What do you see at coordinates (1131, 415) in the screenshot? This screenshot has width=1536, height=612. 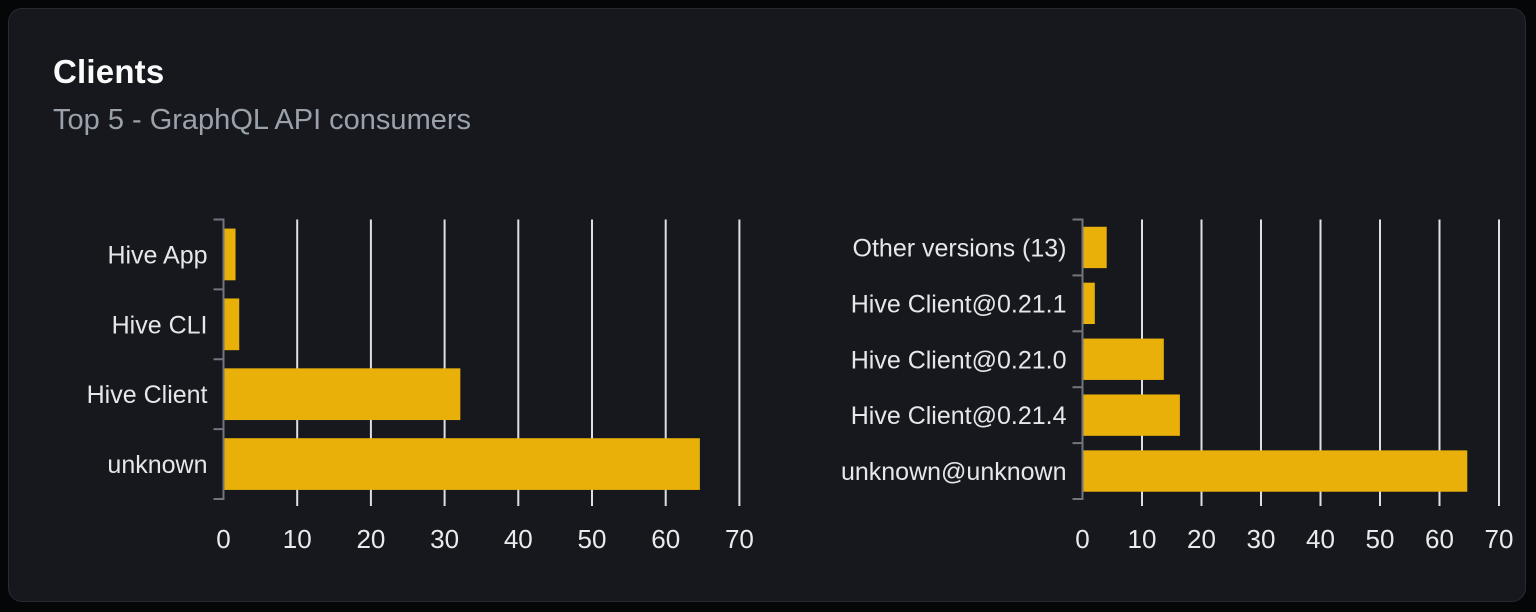 I see `bar-Hive Client@0.21.4` at bounding box center [1131, 415].